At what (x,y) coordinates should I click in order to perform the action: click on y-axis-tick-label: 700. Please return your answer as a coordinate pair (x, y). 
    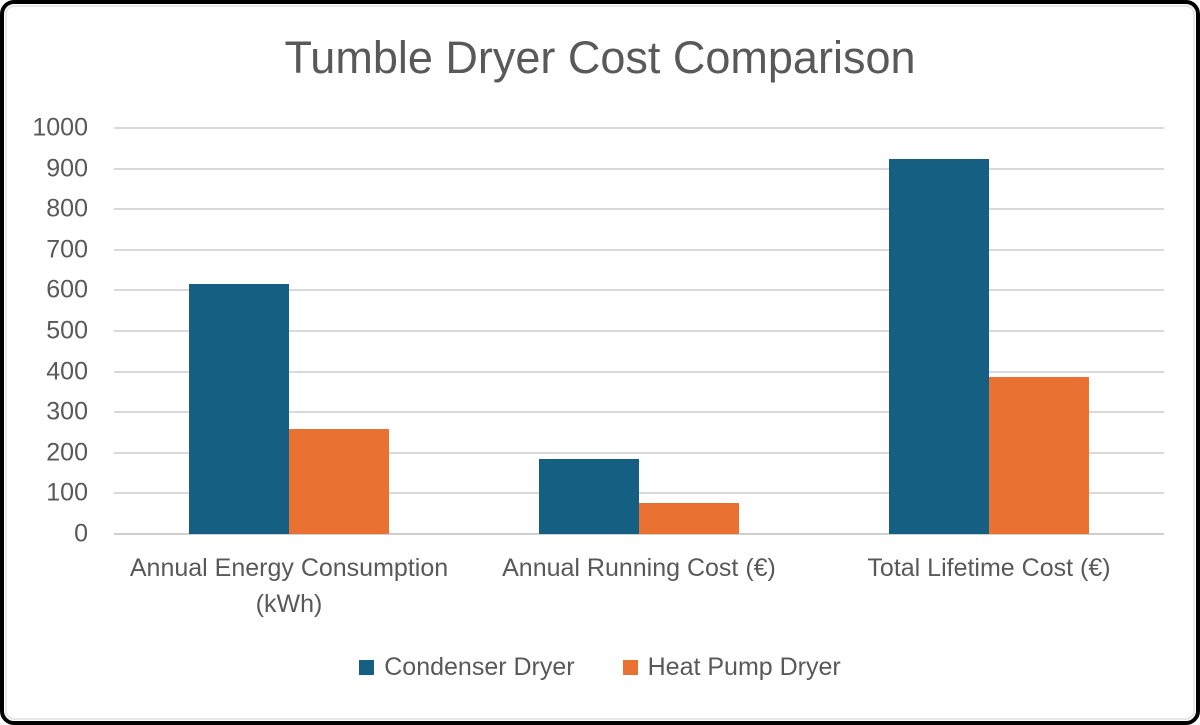
    Looking at the image, I should click on (67, 249).